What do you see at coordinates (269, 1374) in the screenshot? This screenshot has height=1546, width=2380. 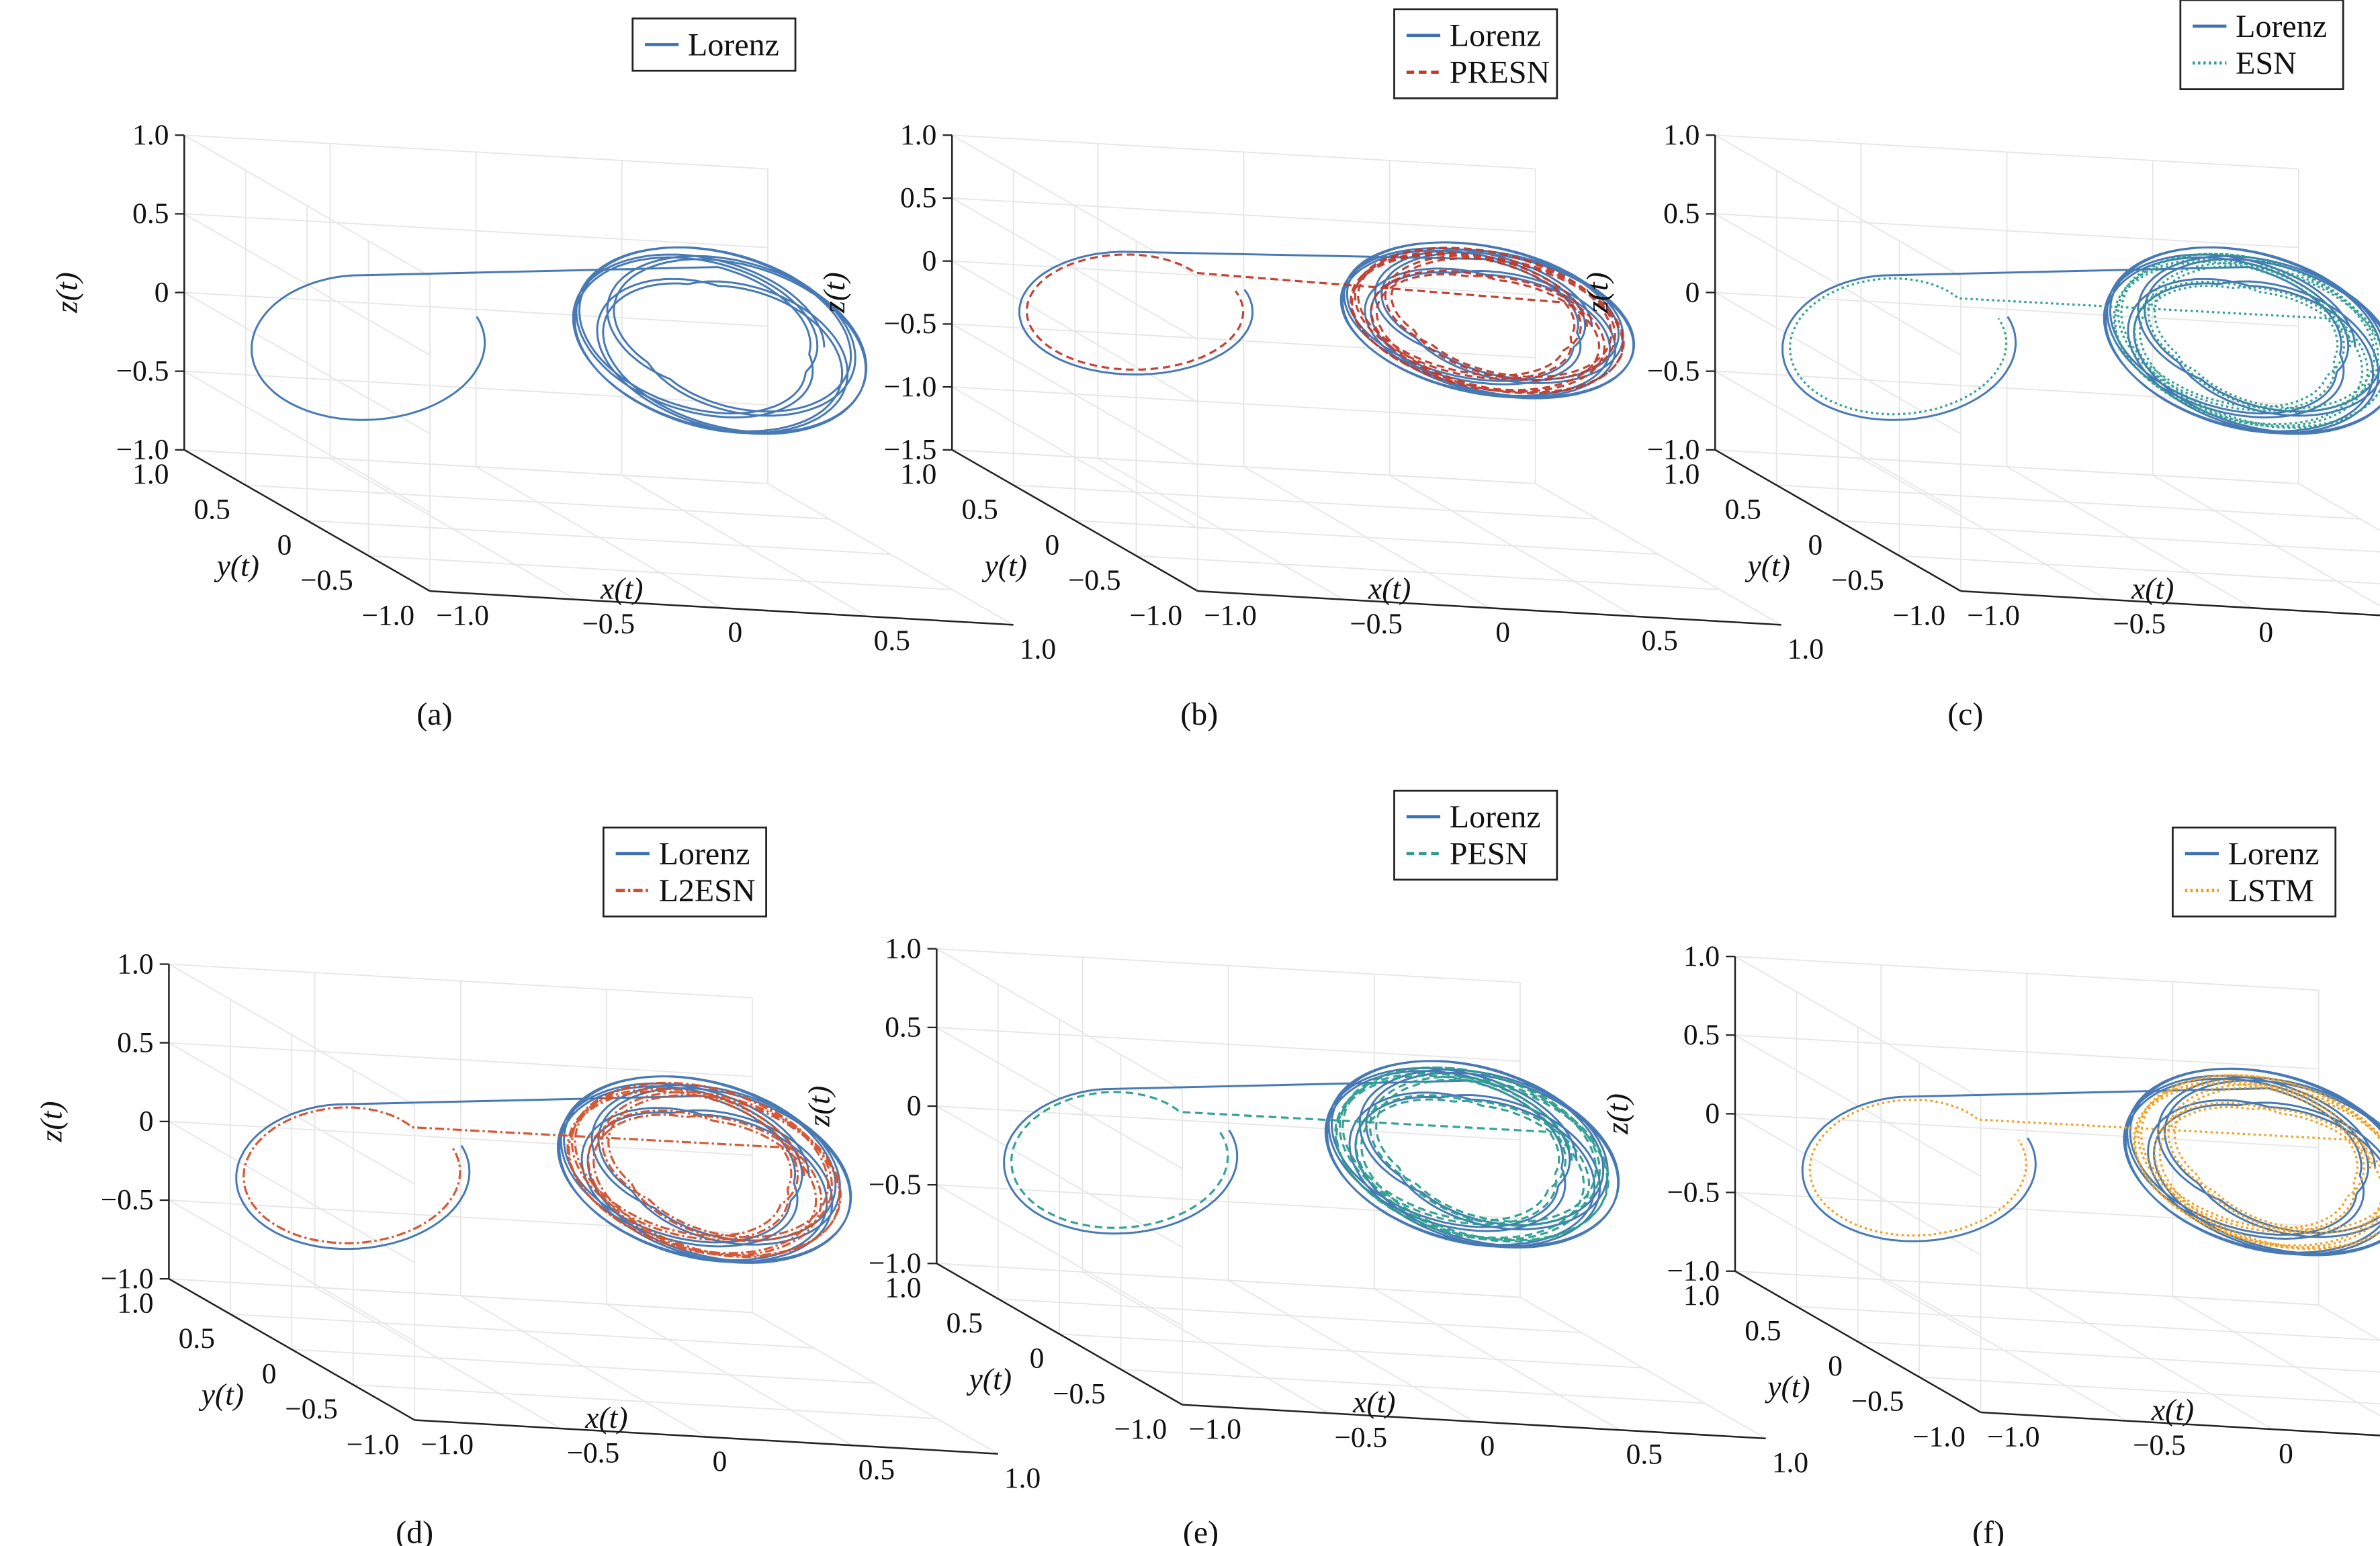 I see `y-tick-label: 0` at bounding box center [269, 1374].